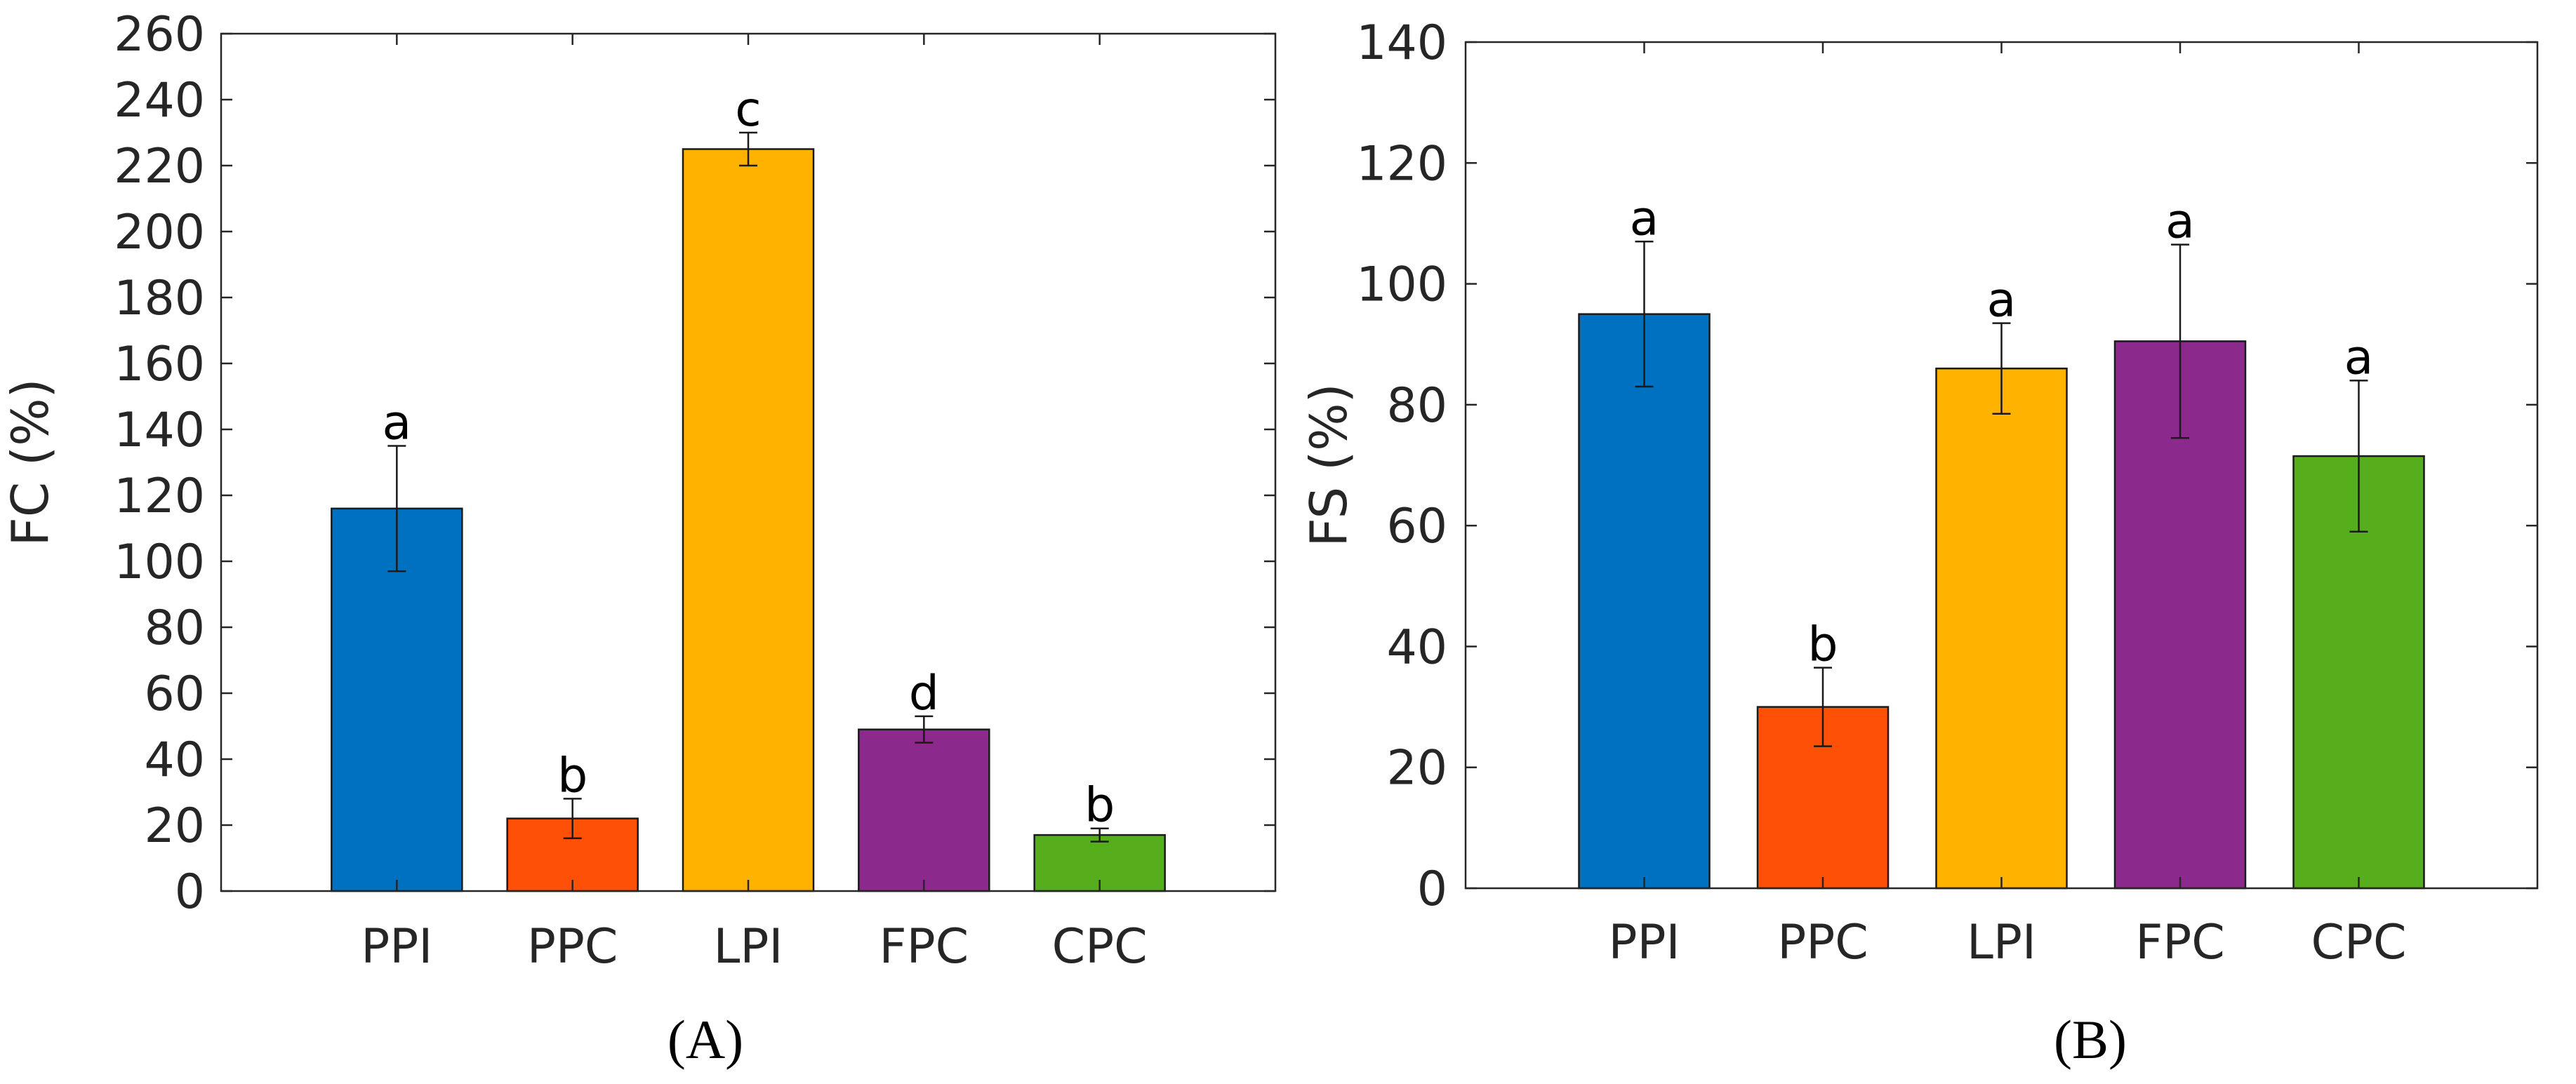  What do you see at coordinates (2180, 942) in the screenshot?
I see `panel-b-category-label: FPC` at bounding box center [2180, 942].